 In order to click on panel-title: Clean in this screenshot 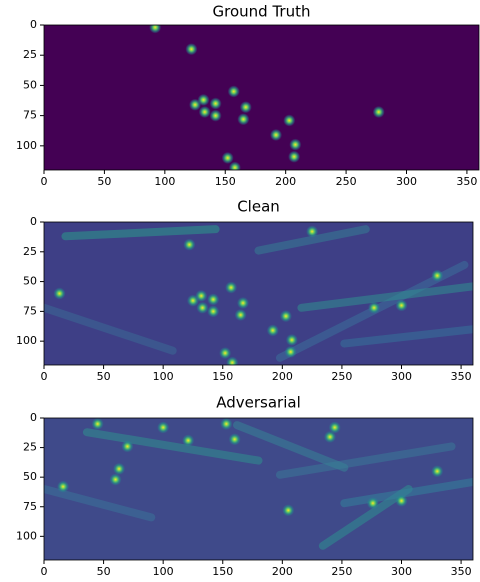, I will do `click(258, 207)`.